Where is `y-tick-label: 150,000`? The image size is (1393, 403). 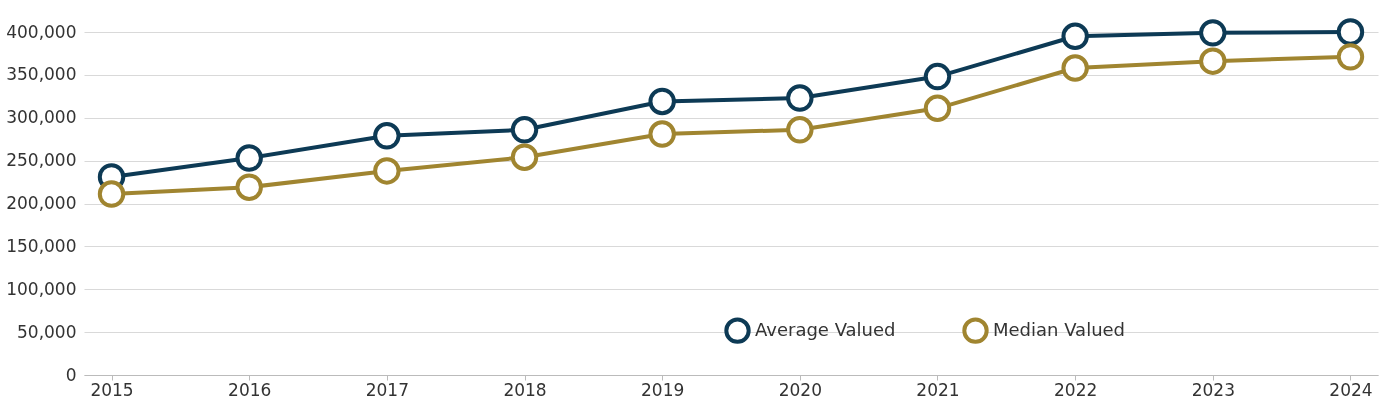 y-tick-label: 150,000 is located at coordinates (41, 245).